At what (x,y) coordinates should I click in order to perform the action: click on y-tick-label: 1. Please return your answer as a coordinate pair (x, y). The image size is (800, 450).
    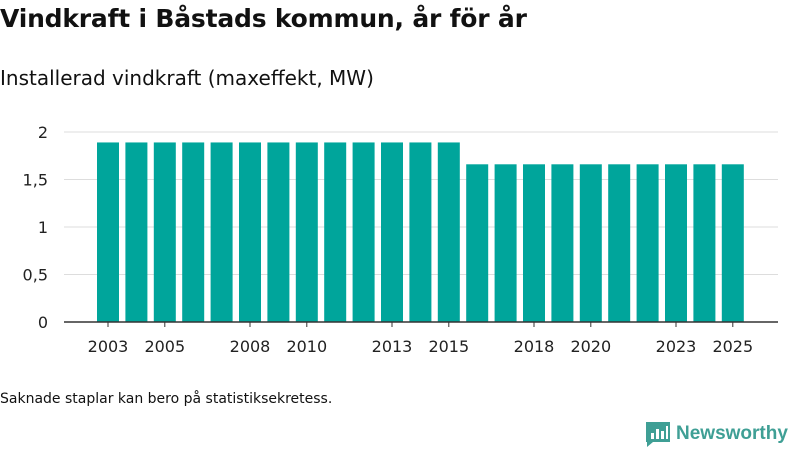
    Looking at the image, I should click on (43, 227).